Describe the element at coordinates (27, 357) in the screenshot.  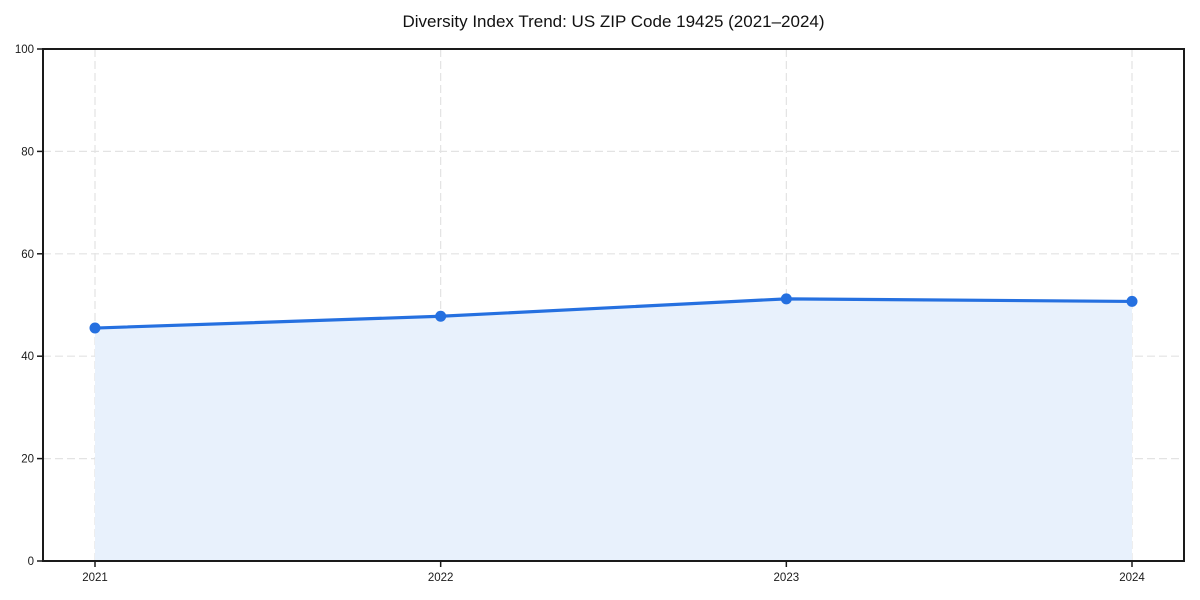
I see `y-tick-label: 40` at that location.